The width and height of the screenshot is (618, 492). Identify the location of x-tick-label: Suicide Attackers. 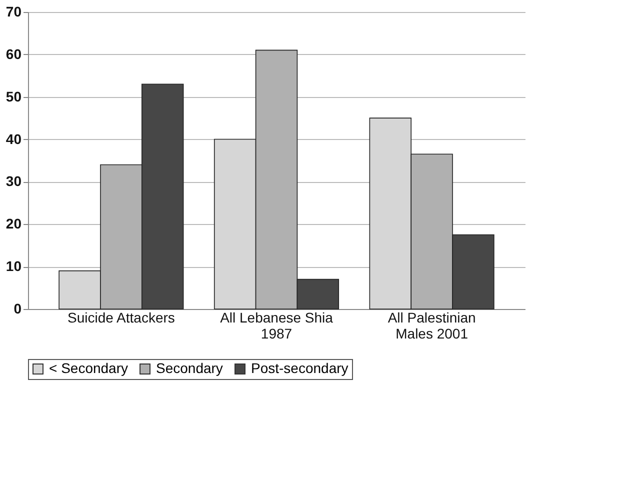
(121, 318).